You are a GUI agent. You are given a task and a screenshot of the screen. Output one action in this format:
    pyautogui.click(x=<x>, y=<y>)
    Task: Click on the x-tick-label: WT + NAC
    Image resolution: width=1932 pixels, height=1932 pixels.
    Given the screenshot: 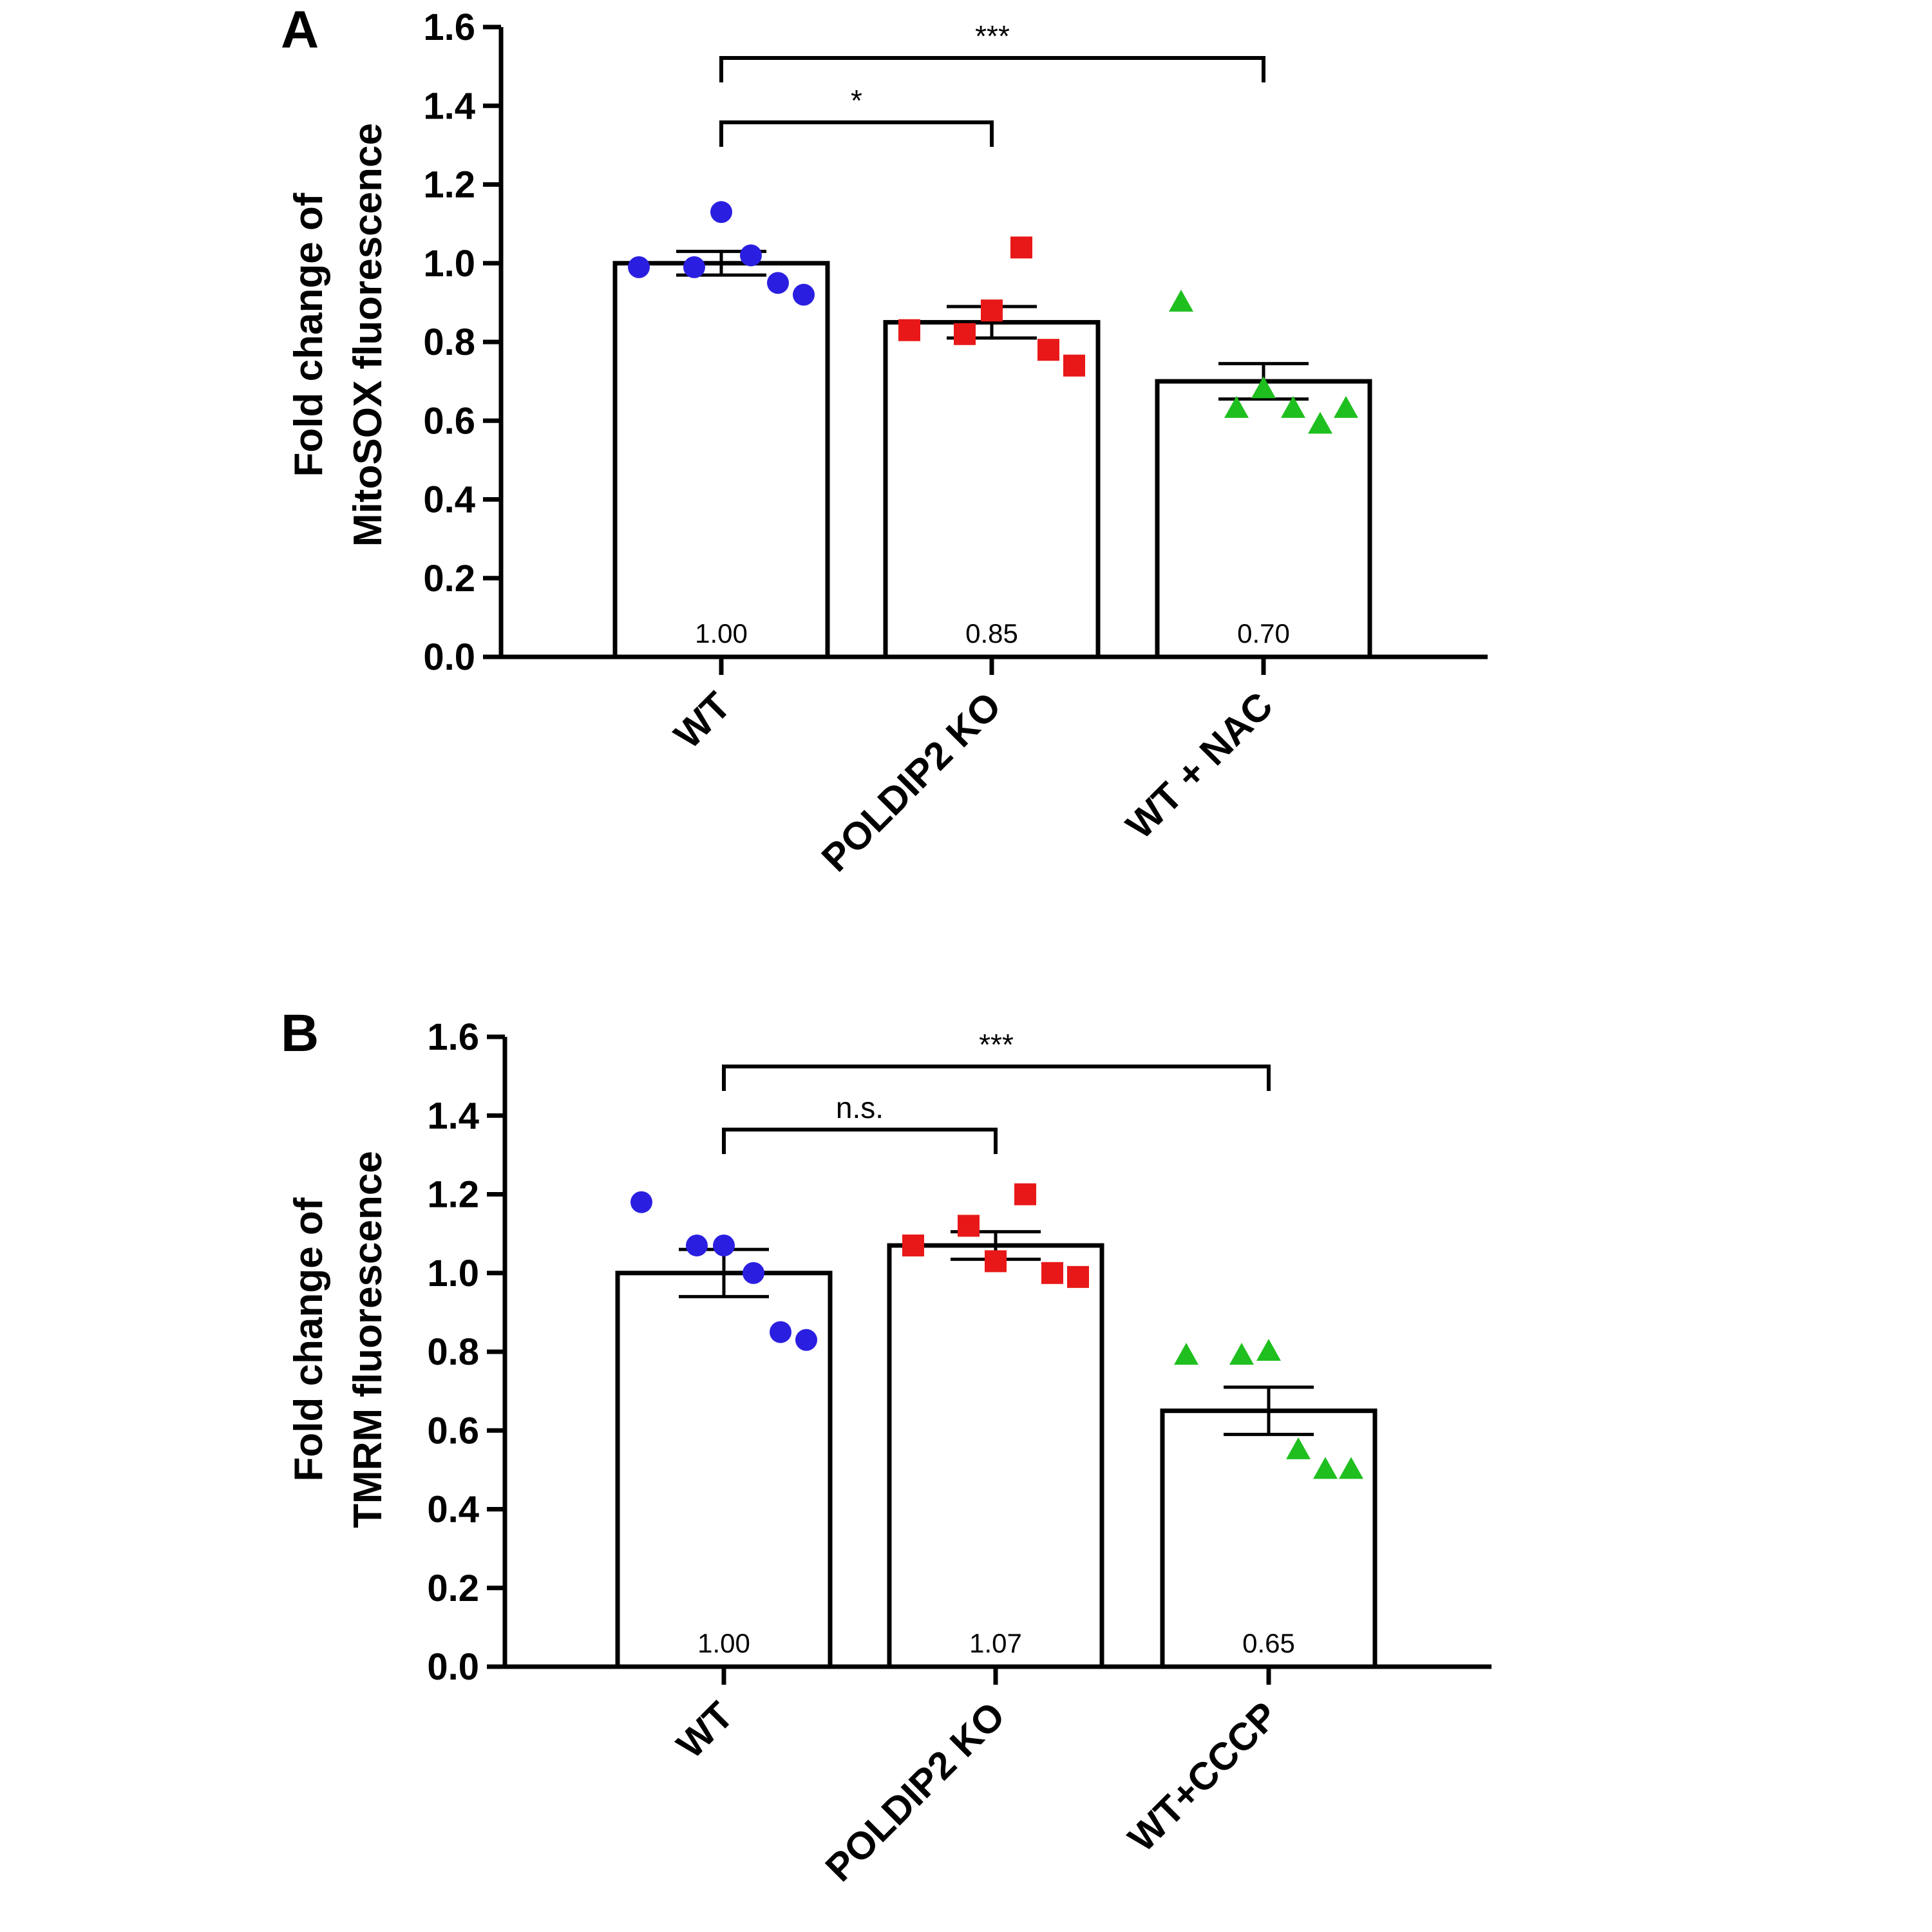 What is the action you would take?
    pyautogui.click(x=1200, y=766)
    